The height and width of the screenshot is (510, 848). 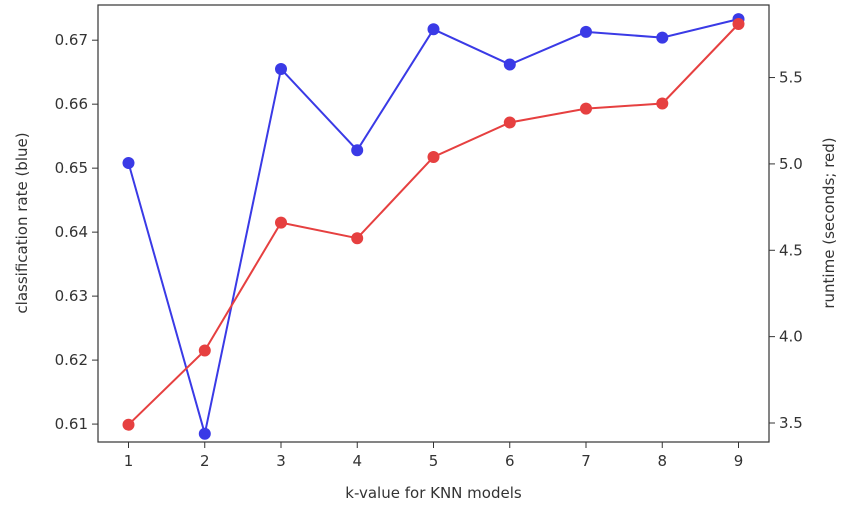 I want to click on left-y-axis-label: classification rate (blue), so click(x=22, y=222).